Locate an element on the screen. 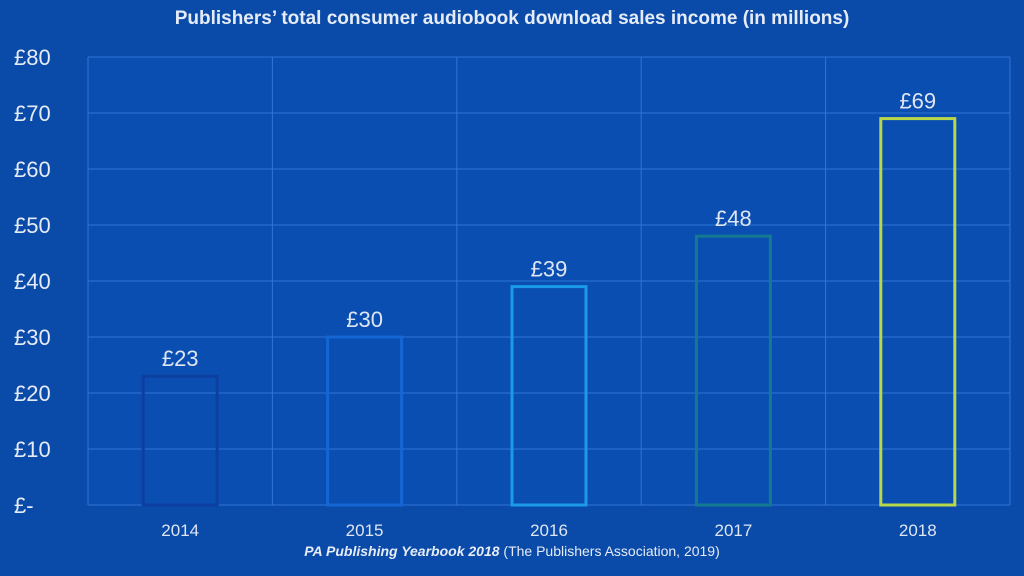 The image size is (1024, 576). source-publisher: (The Publishers Association, 2019) is located at coordinates (609, 551).